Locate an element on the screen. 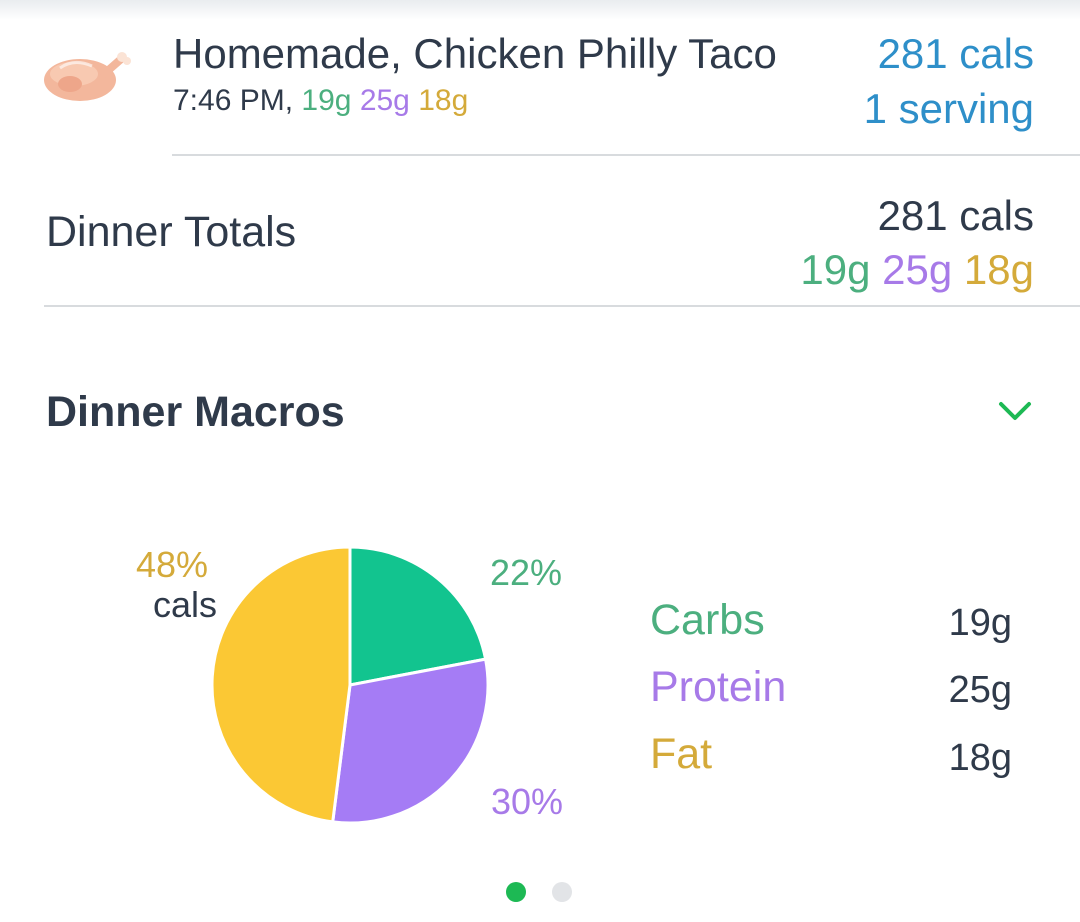  page-dot-active is located at coordinates (516, 892).